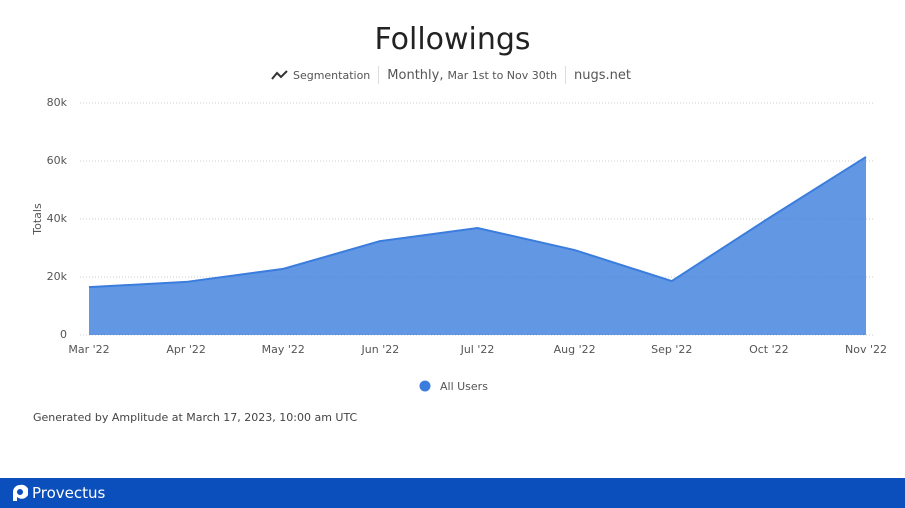  I want to click on x-tick-label: Apr '22, so click(186, 349).